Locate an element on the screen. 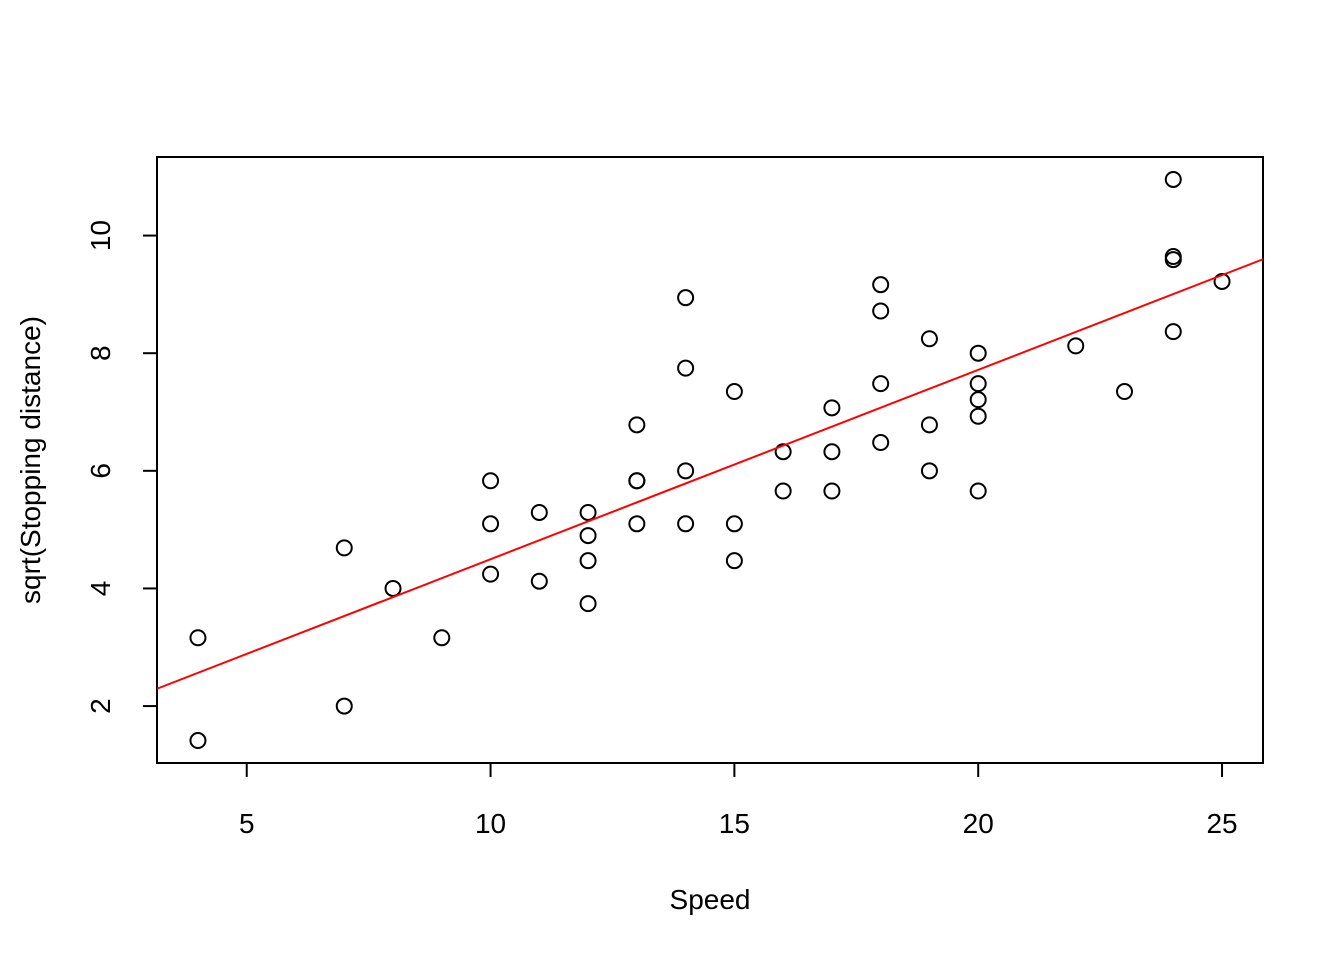 This screenshot has height=960, width=1344. x-tick-label: 15 is located at coordinates (734, 823).